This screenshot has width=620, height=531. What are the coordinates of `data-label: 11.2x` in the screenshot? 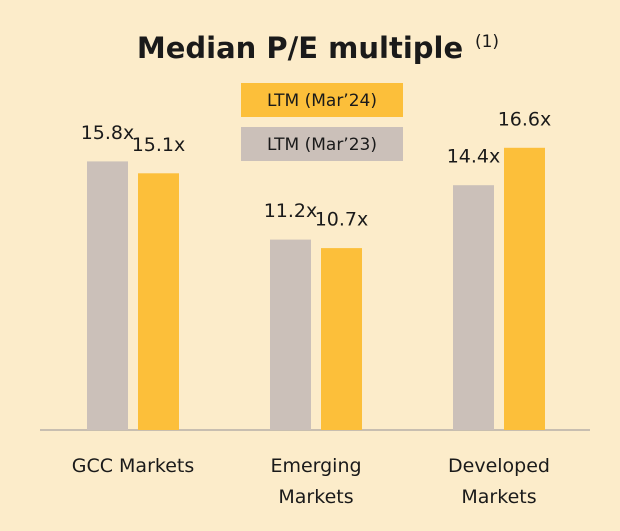 It's located at (291, 211).